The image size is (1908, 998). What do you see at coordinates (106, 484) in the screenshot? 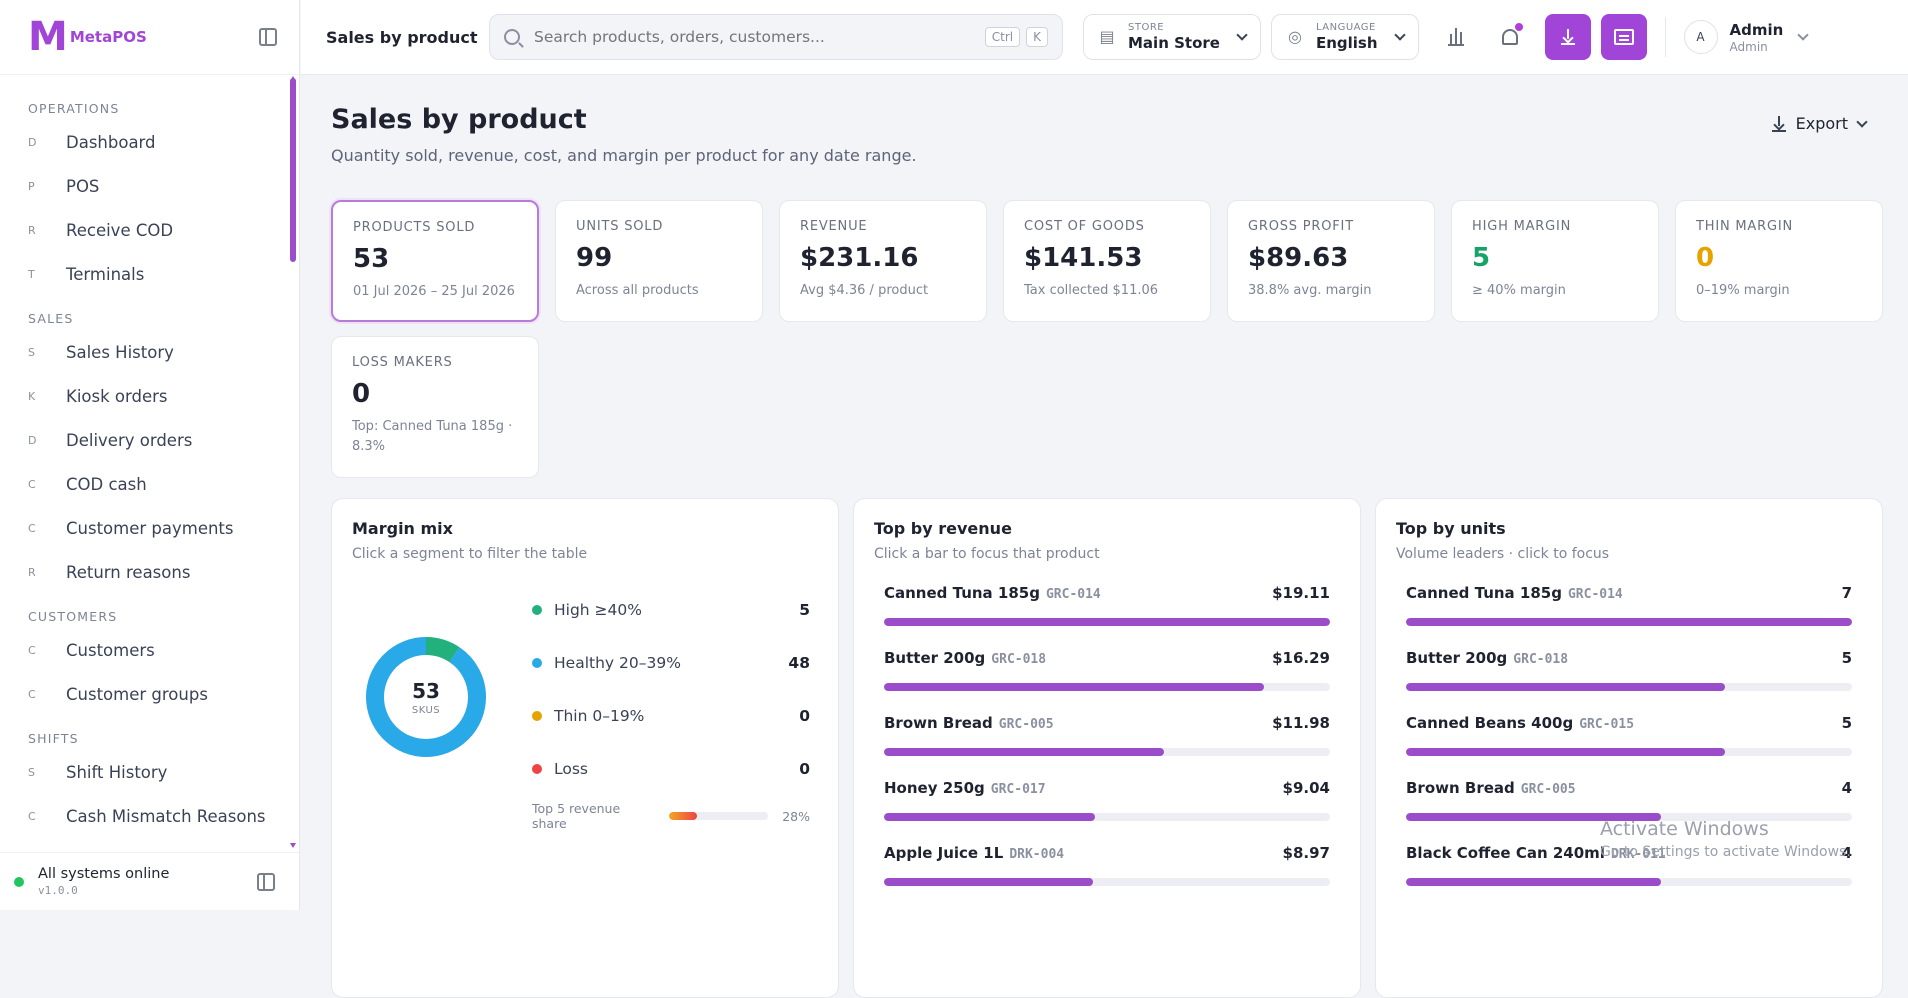
I see `nav-item-label: COD cash` at bounding box center [106, 484].